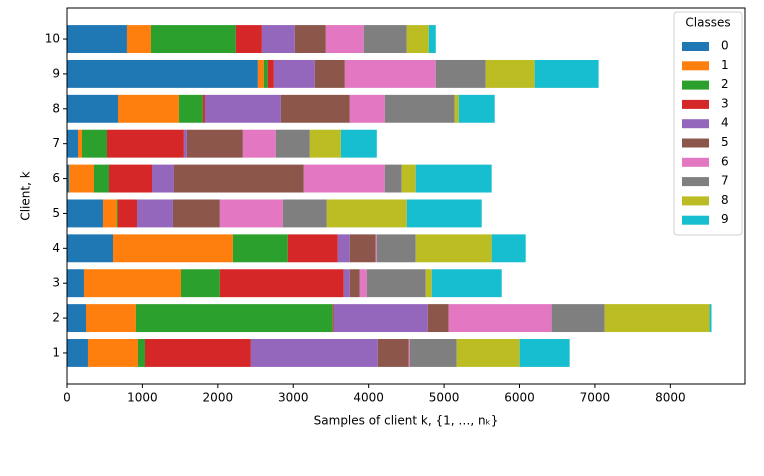 The image size is (764, 476). Describe the element at coordinates (595, 398) in the screenshot. I see `x-tick-label: 7000` at that location.